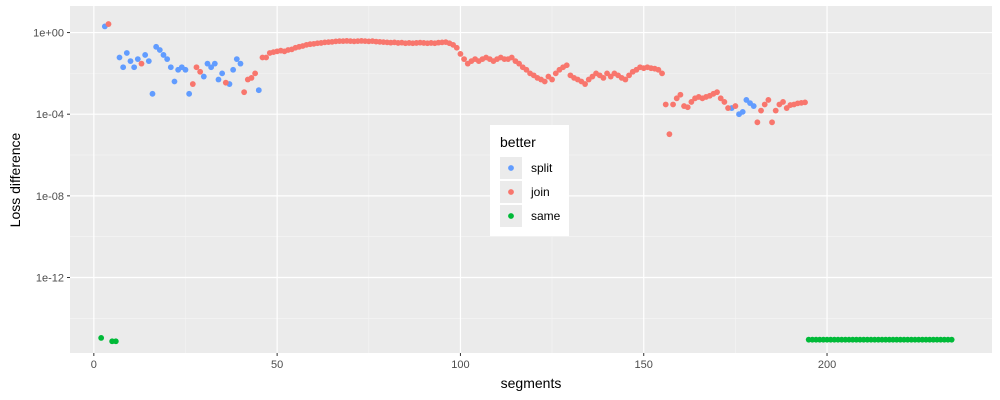 This screenshot has width=1000, height=400. Describe the element at coordinates (644, 365) in the screenshot. I see `x-tick-label: 150` at that location.